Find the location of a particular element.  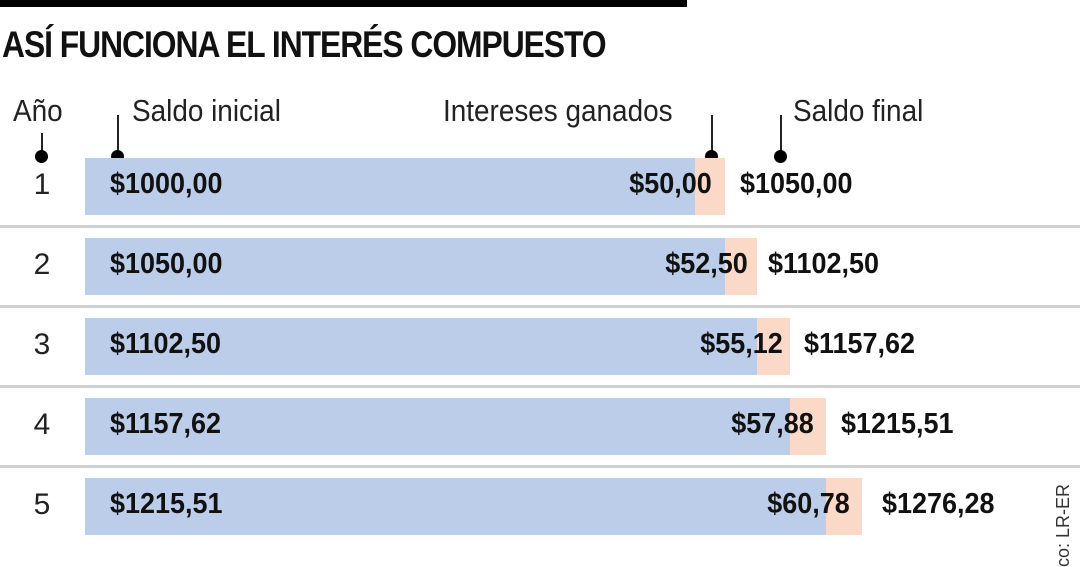

dot-year is located at coordinates (41, 156).